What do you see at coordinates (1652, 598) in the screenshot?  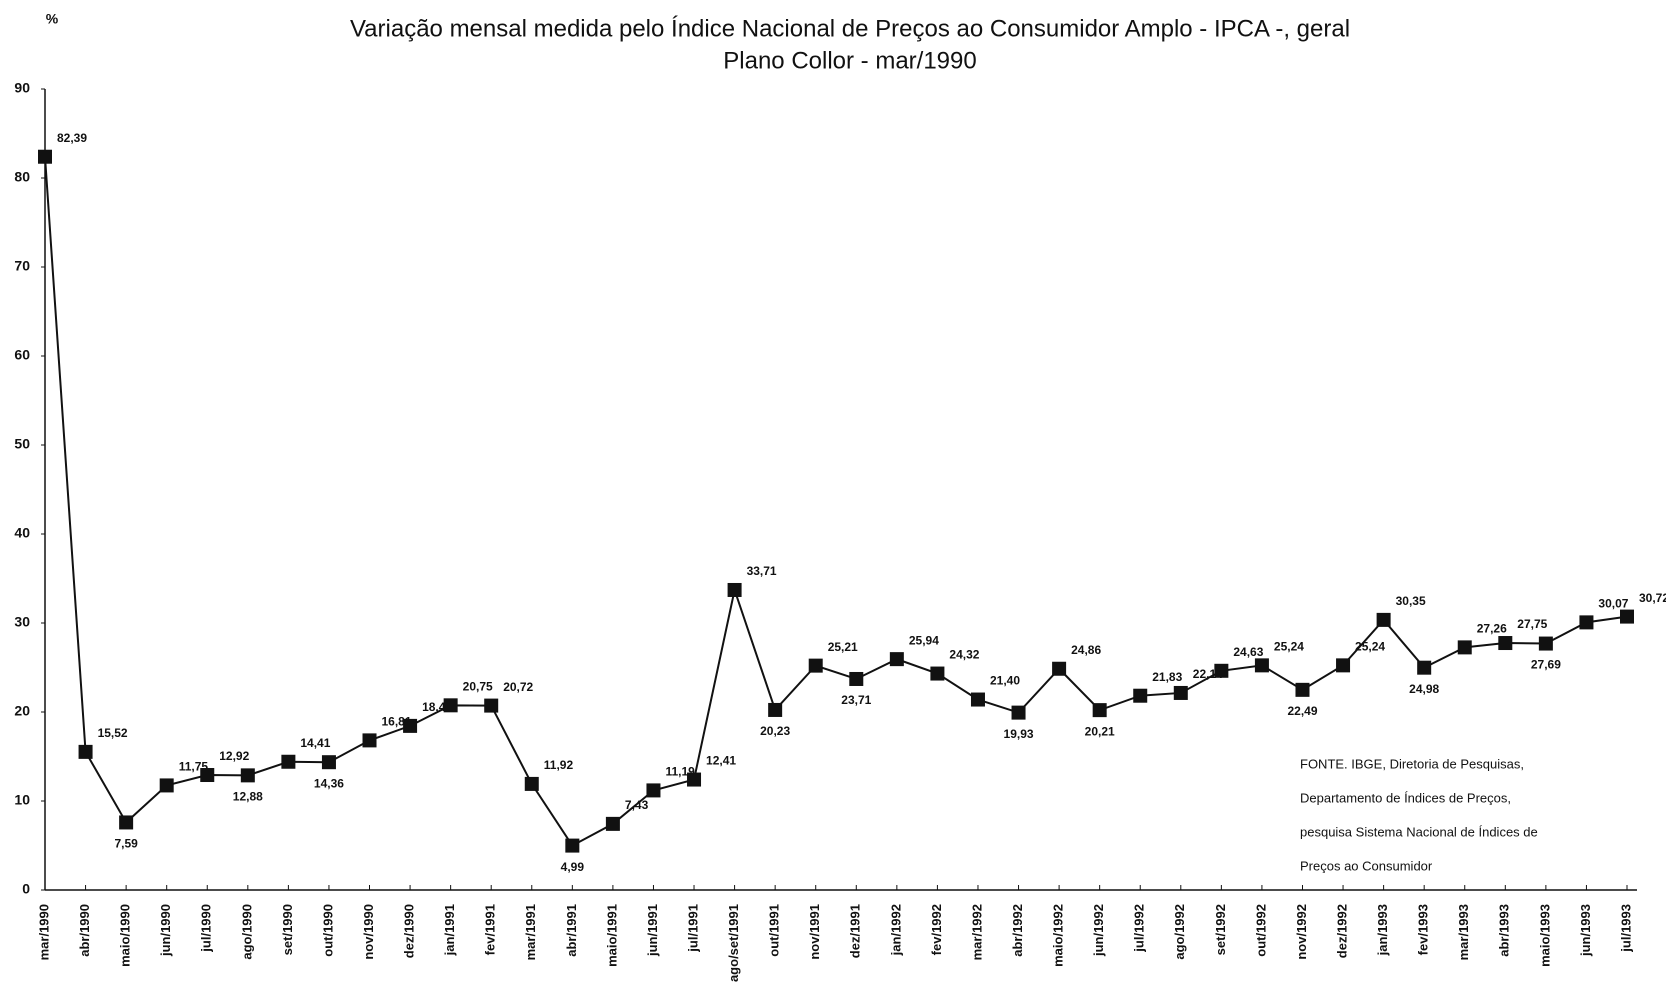 I see `value-label: 30,72` at bounding box center [1652, 598].